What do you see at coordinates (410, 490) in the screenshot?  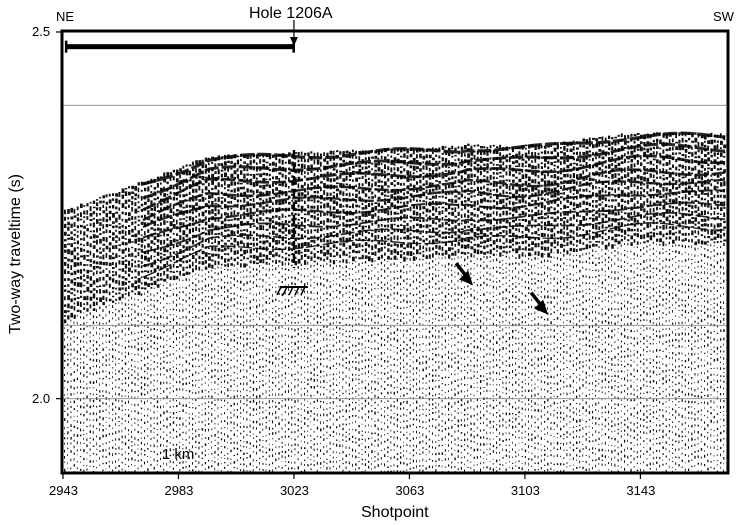 I see `x-tick-label: 3063` at bounding box center [410, 490].